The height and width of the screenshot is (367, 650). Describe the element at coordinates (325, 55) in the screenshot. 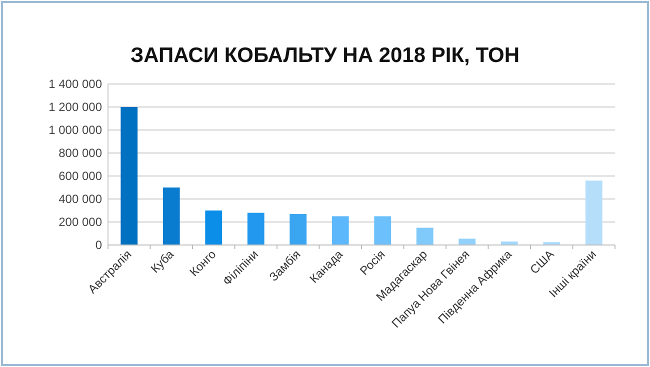

I see `chart-title: ЗАПАСИ КОБАЛЬТУ НА 2018 РІК, ТОН` at that location.